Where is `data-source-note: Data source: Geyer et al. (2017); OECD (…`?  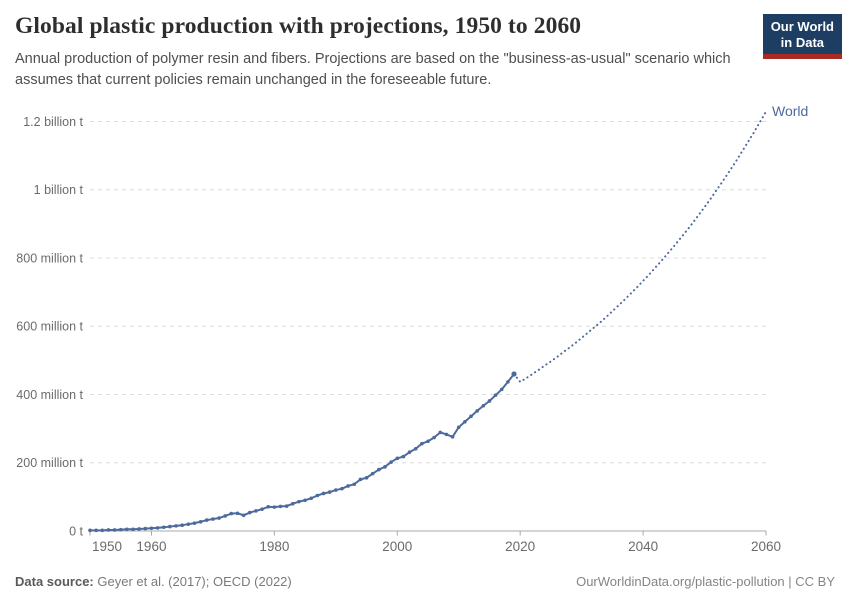 data-source-note: Data source: Geyer et al. (2017); OECD (… is located at coordinates (153, 581).